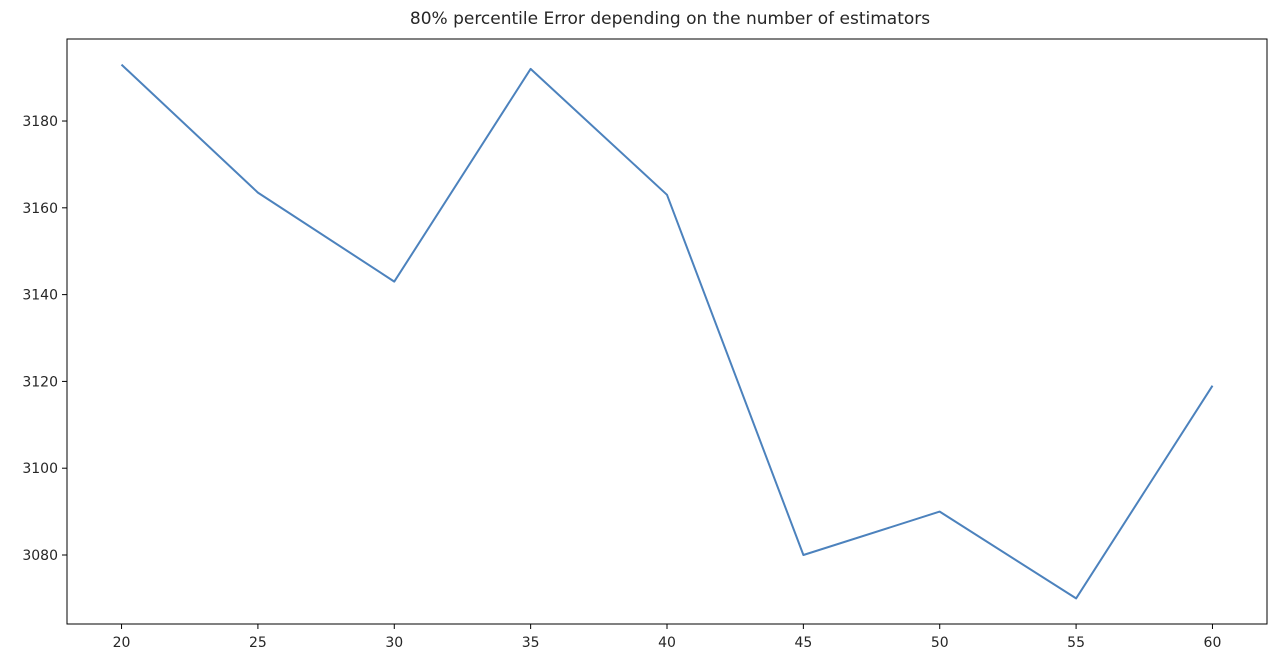 This screenshot has width=1288, height=670. I want to click on y-tick-label: 3100, so click(40, 469).